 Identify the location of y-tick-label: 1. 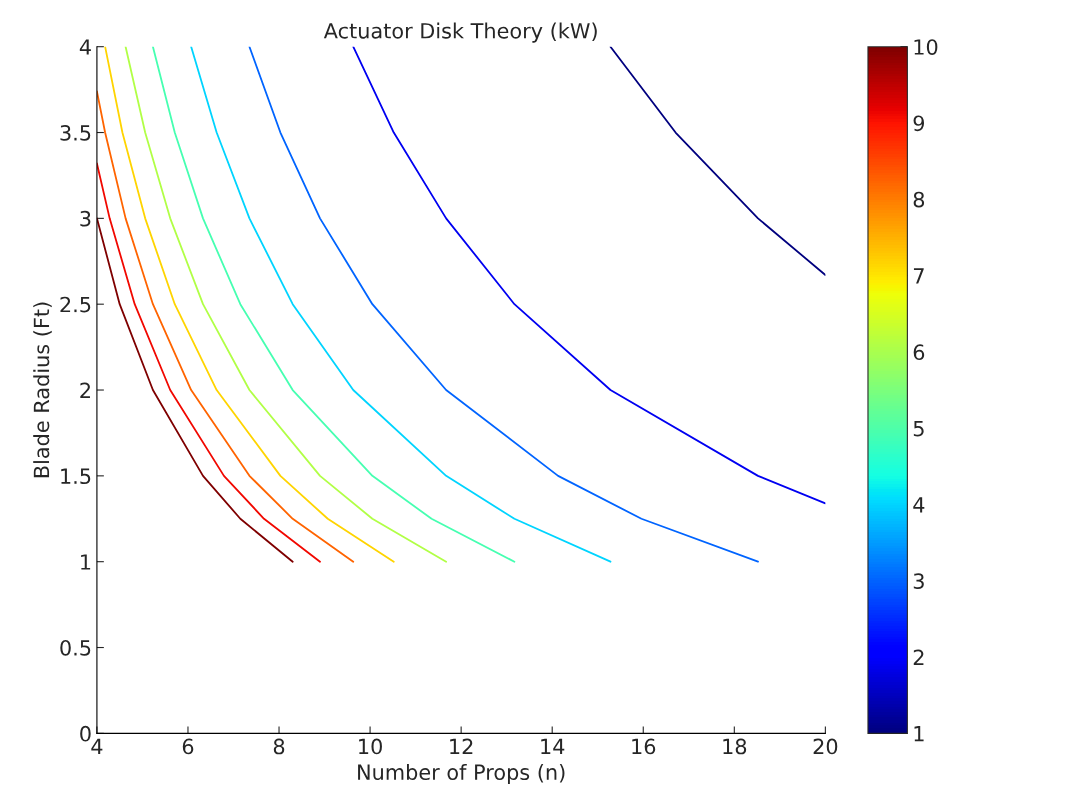
(86, 562).